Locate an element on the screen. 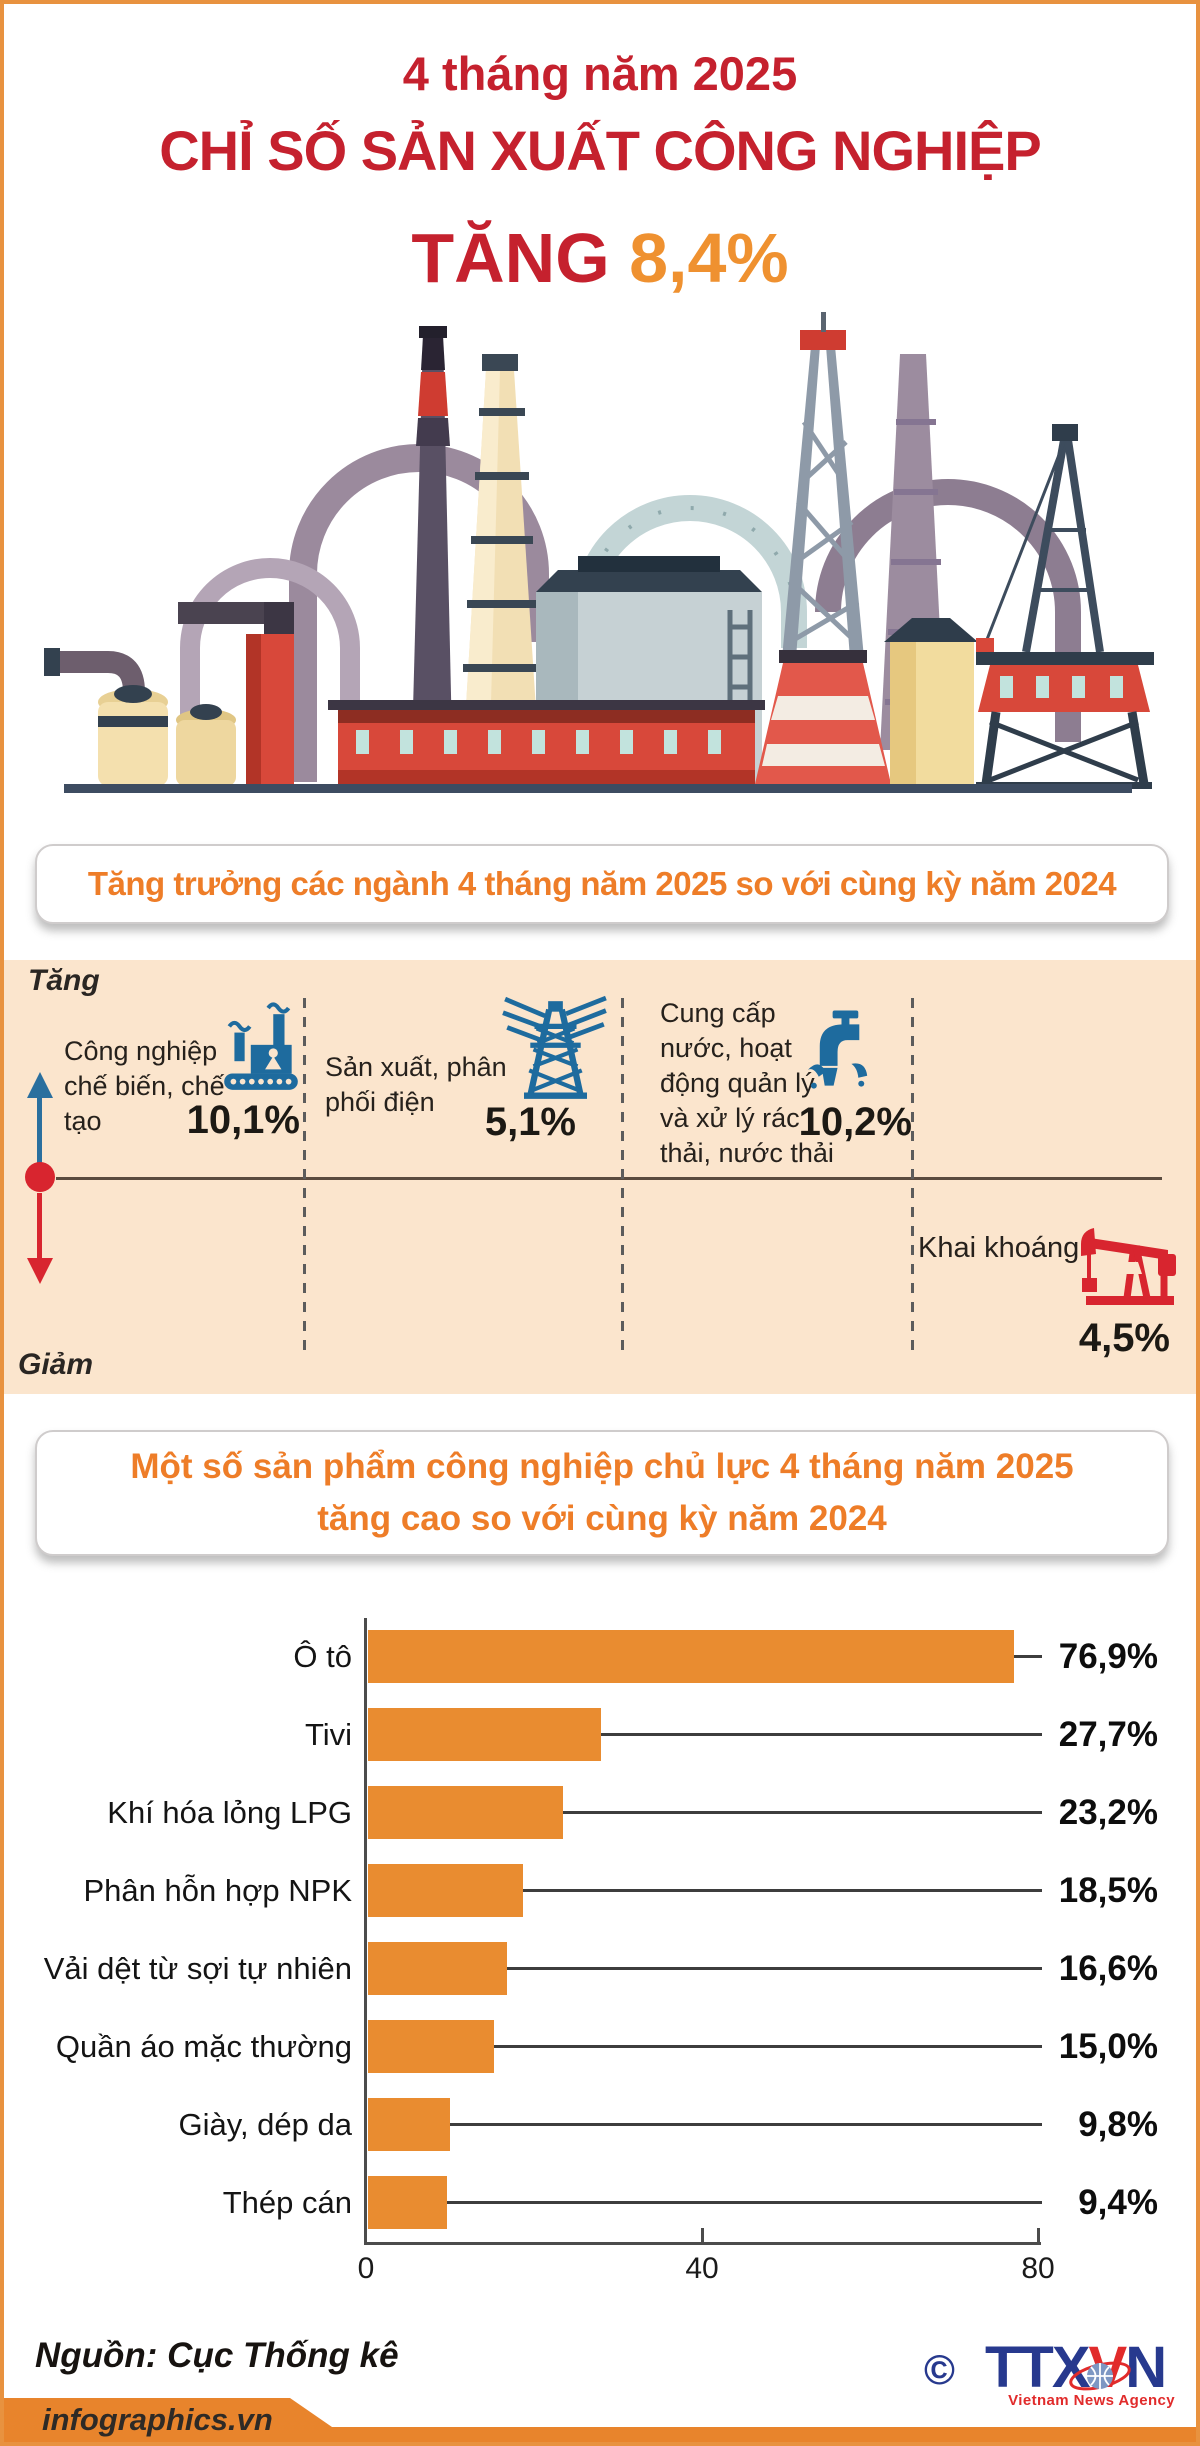 The width and height of the screenshot is (1200, 2446). bar-row: Ô tô 76,9% is located at coordinates (600, 1656).